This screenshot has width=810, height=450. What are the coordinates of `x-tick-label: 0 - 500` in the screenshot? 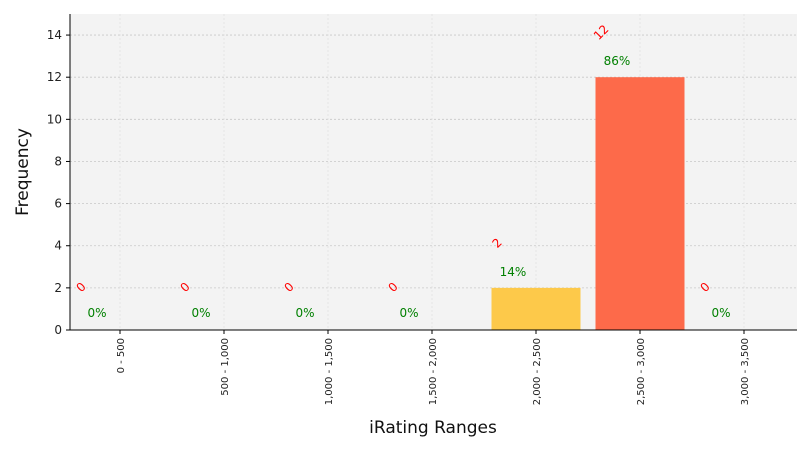 It's located at (121, 355).